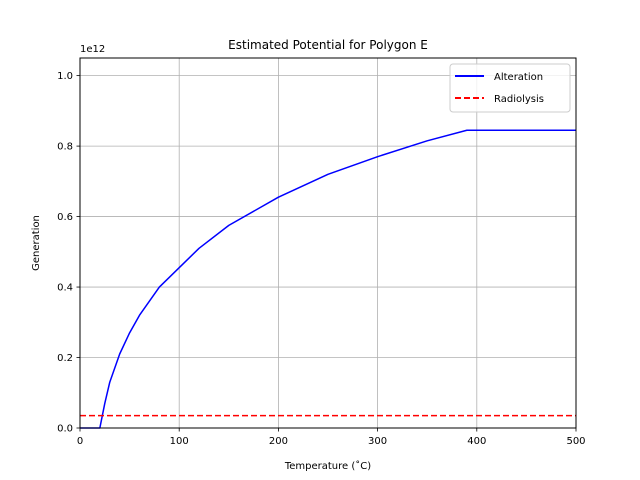  I want to click on chart-title: Estimated Potential for Polygon E, so click(328, 45).